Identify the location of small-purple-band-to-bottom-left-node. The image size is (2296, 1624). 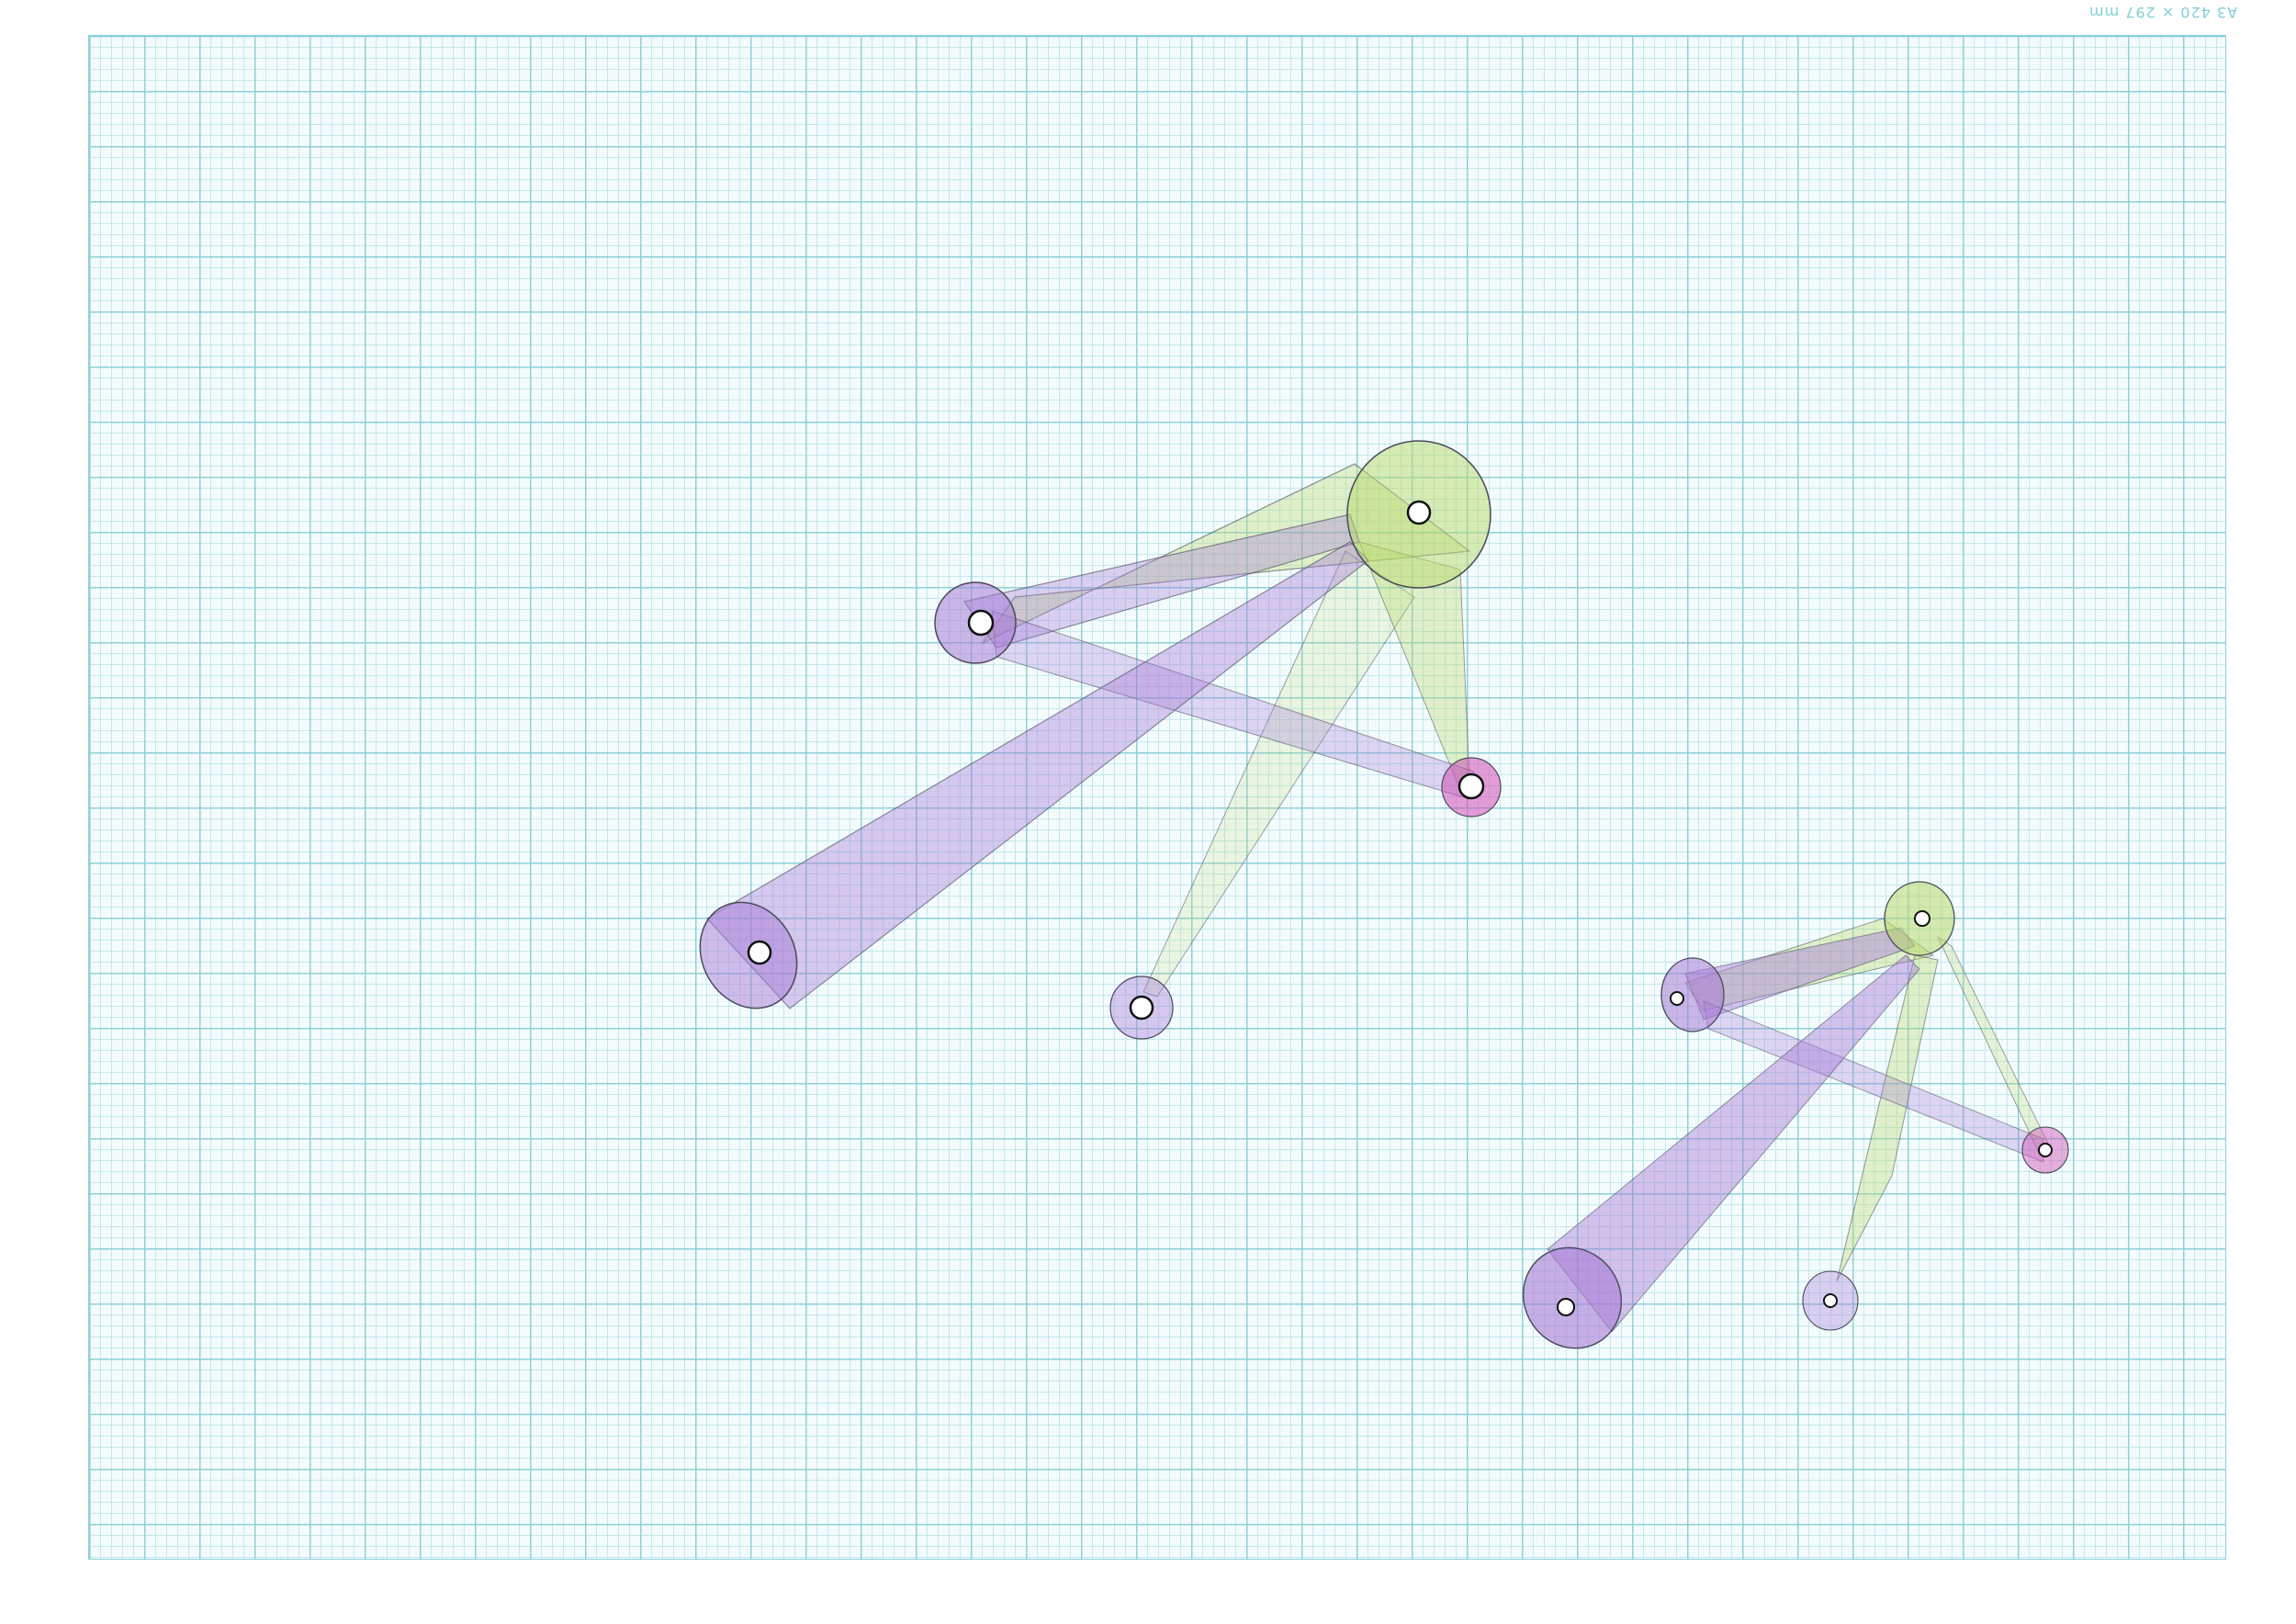
(1733, 1143).